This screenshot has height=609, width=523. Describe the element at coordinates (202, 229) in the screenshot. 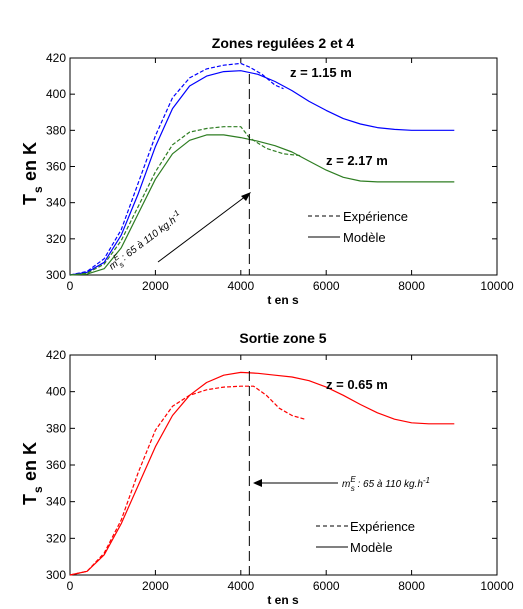

I see `note-arrow-line` at that location.